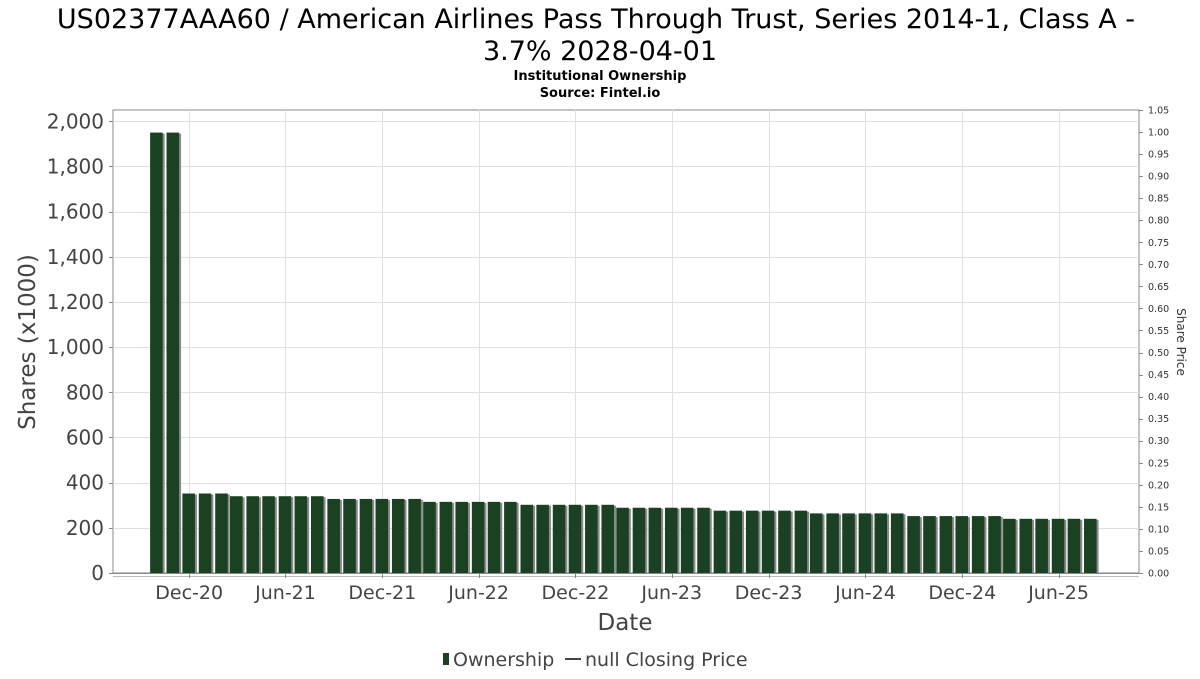  Describe the element at coordinates (28, 342) in the screenshot. I see `y-axis-label: Shares (x1000)` at that location.